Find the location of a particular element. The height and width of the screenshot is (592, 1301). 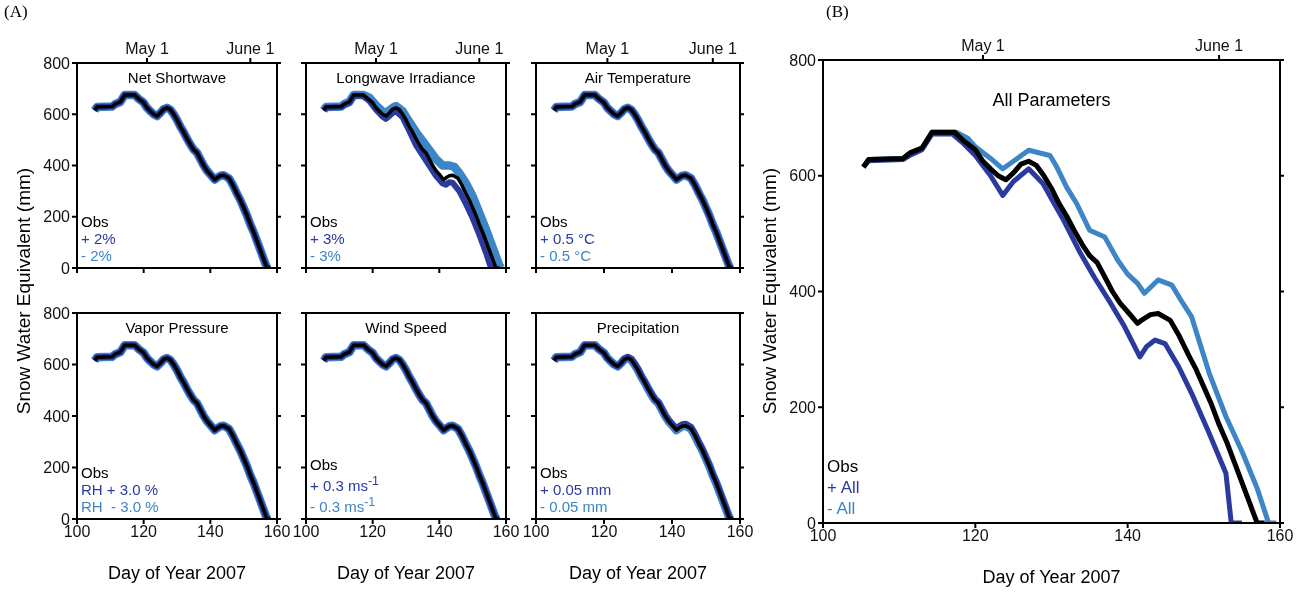

text: (A) is located at coordinates (16, 12).